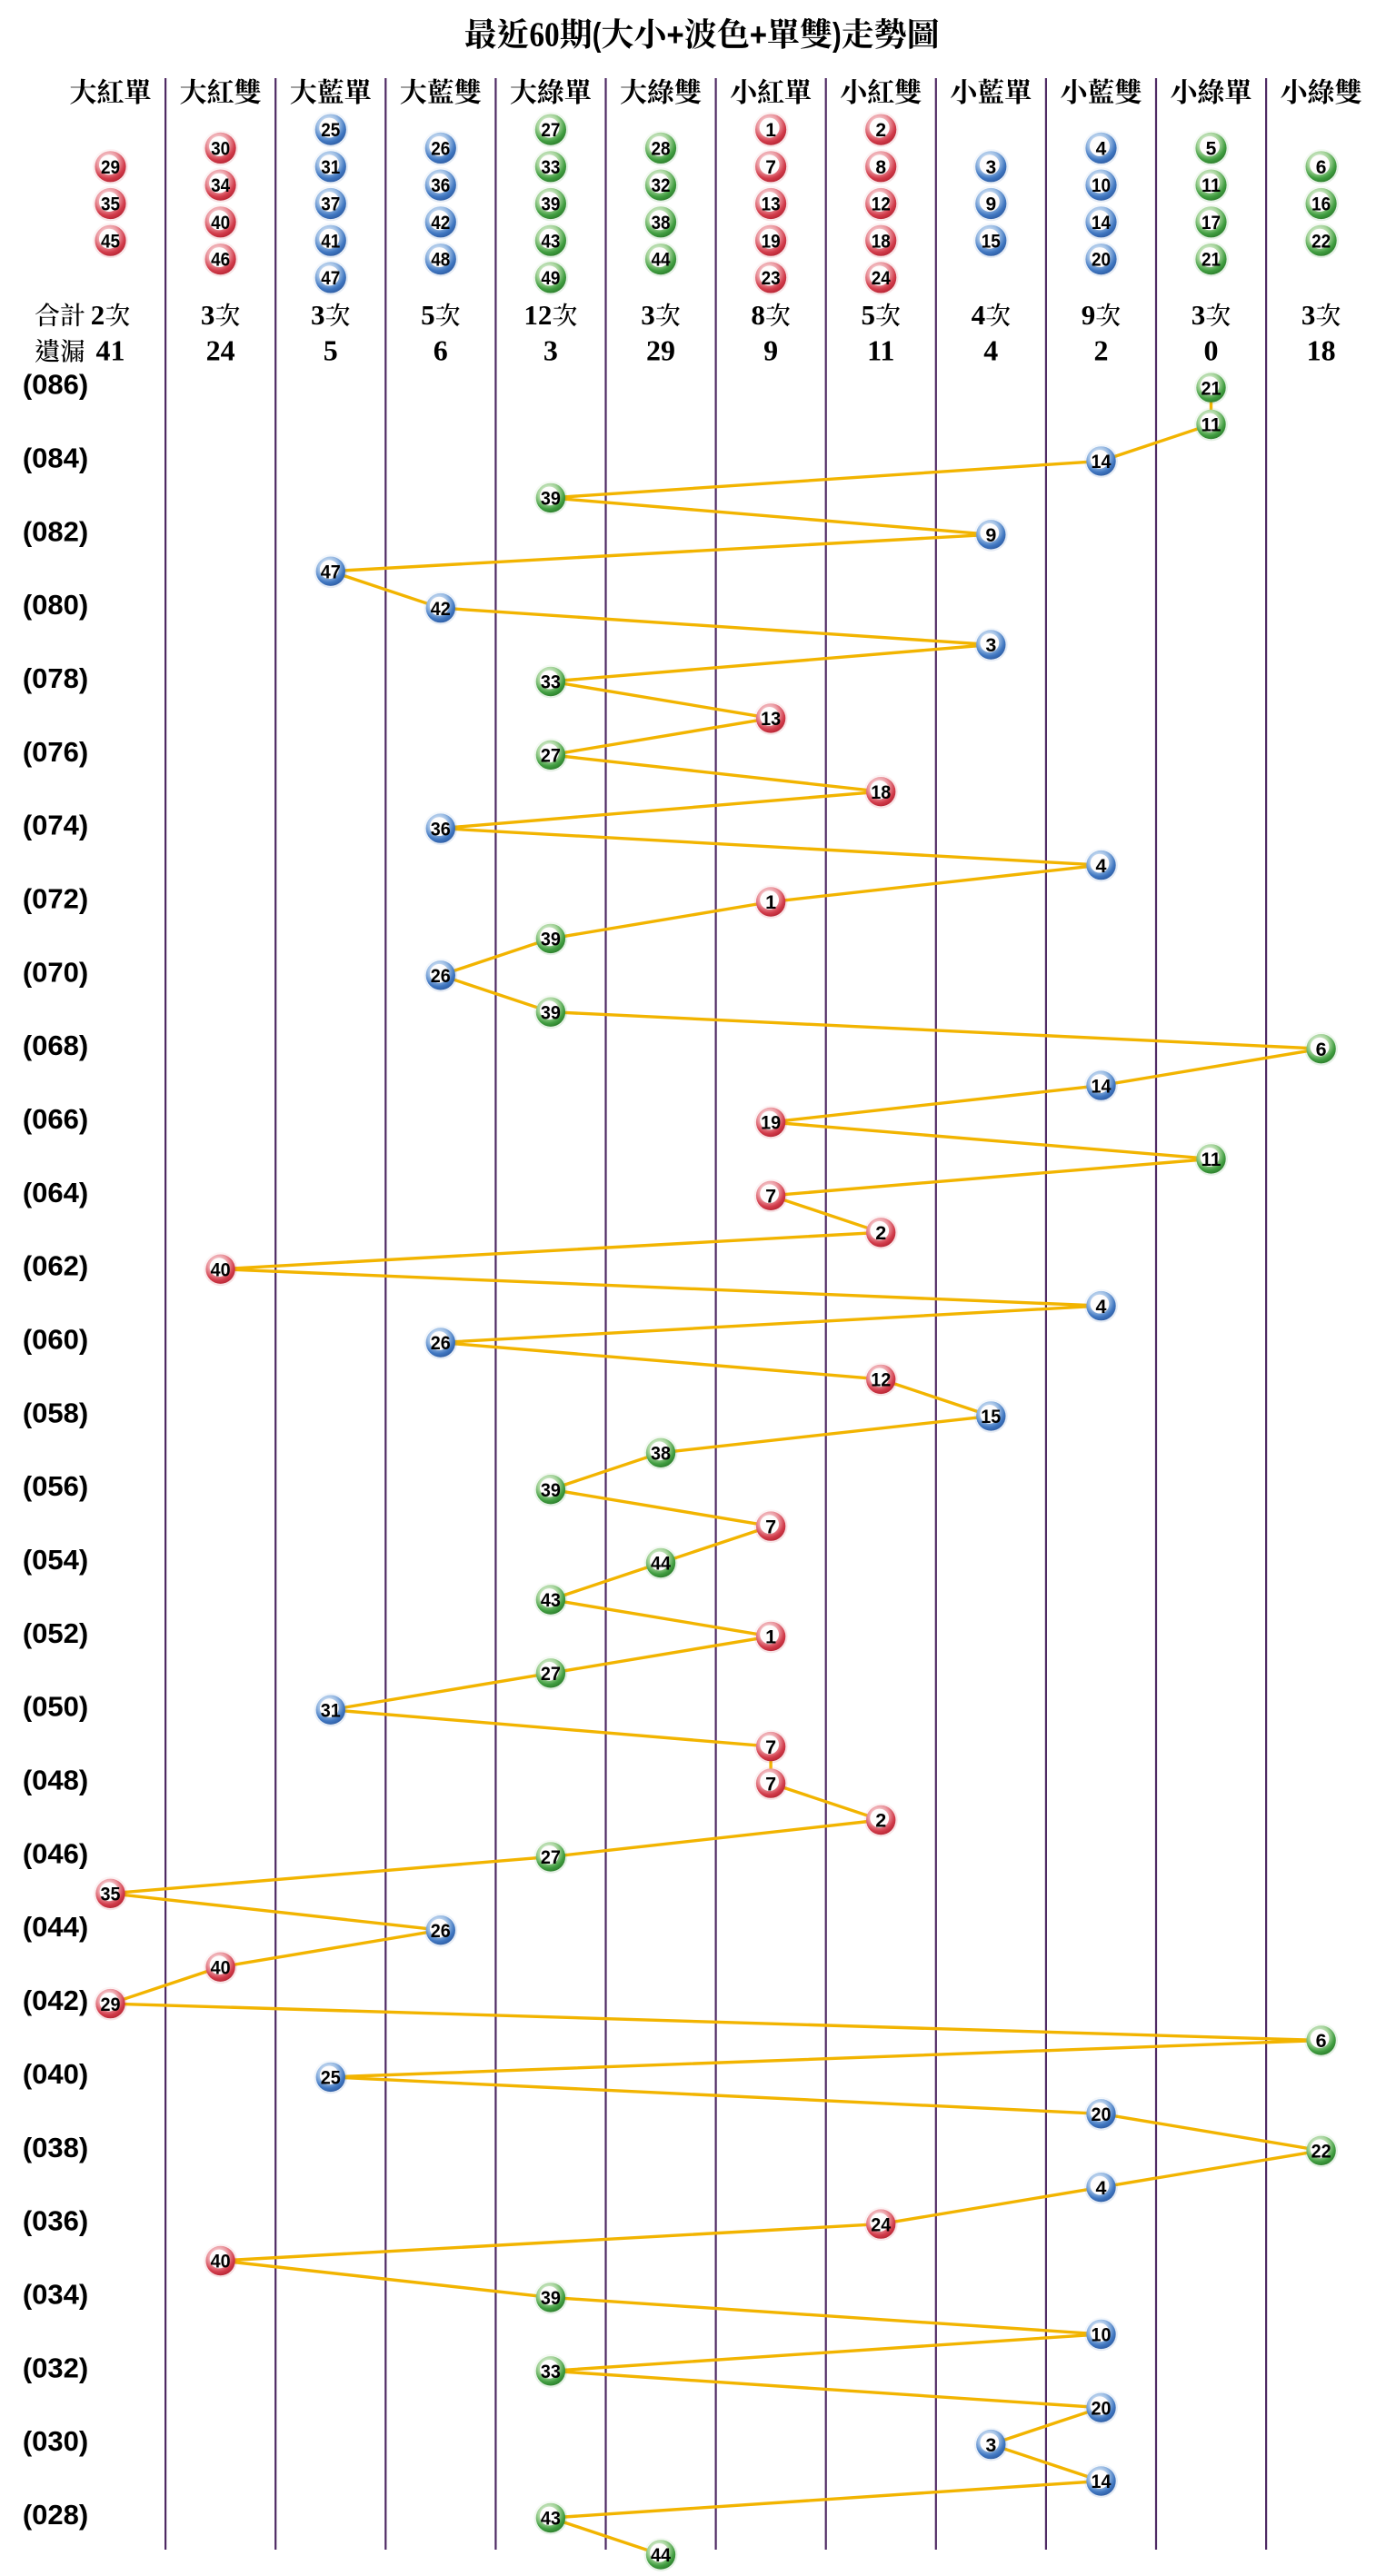  I want to click on svg-text: 35, so click(111, 1895).